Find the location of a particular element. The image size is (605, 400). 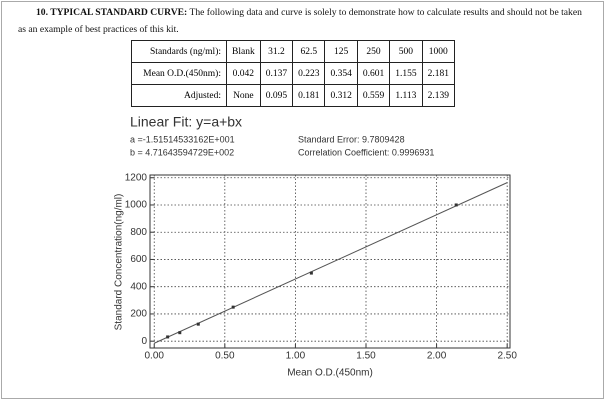

x-tick-label: 0.50 is located at coordinates (225, 356).